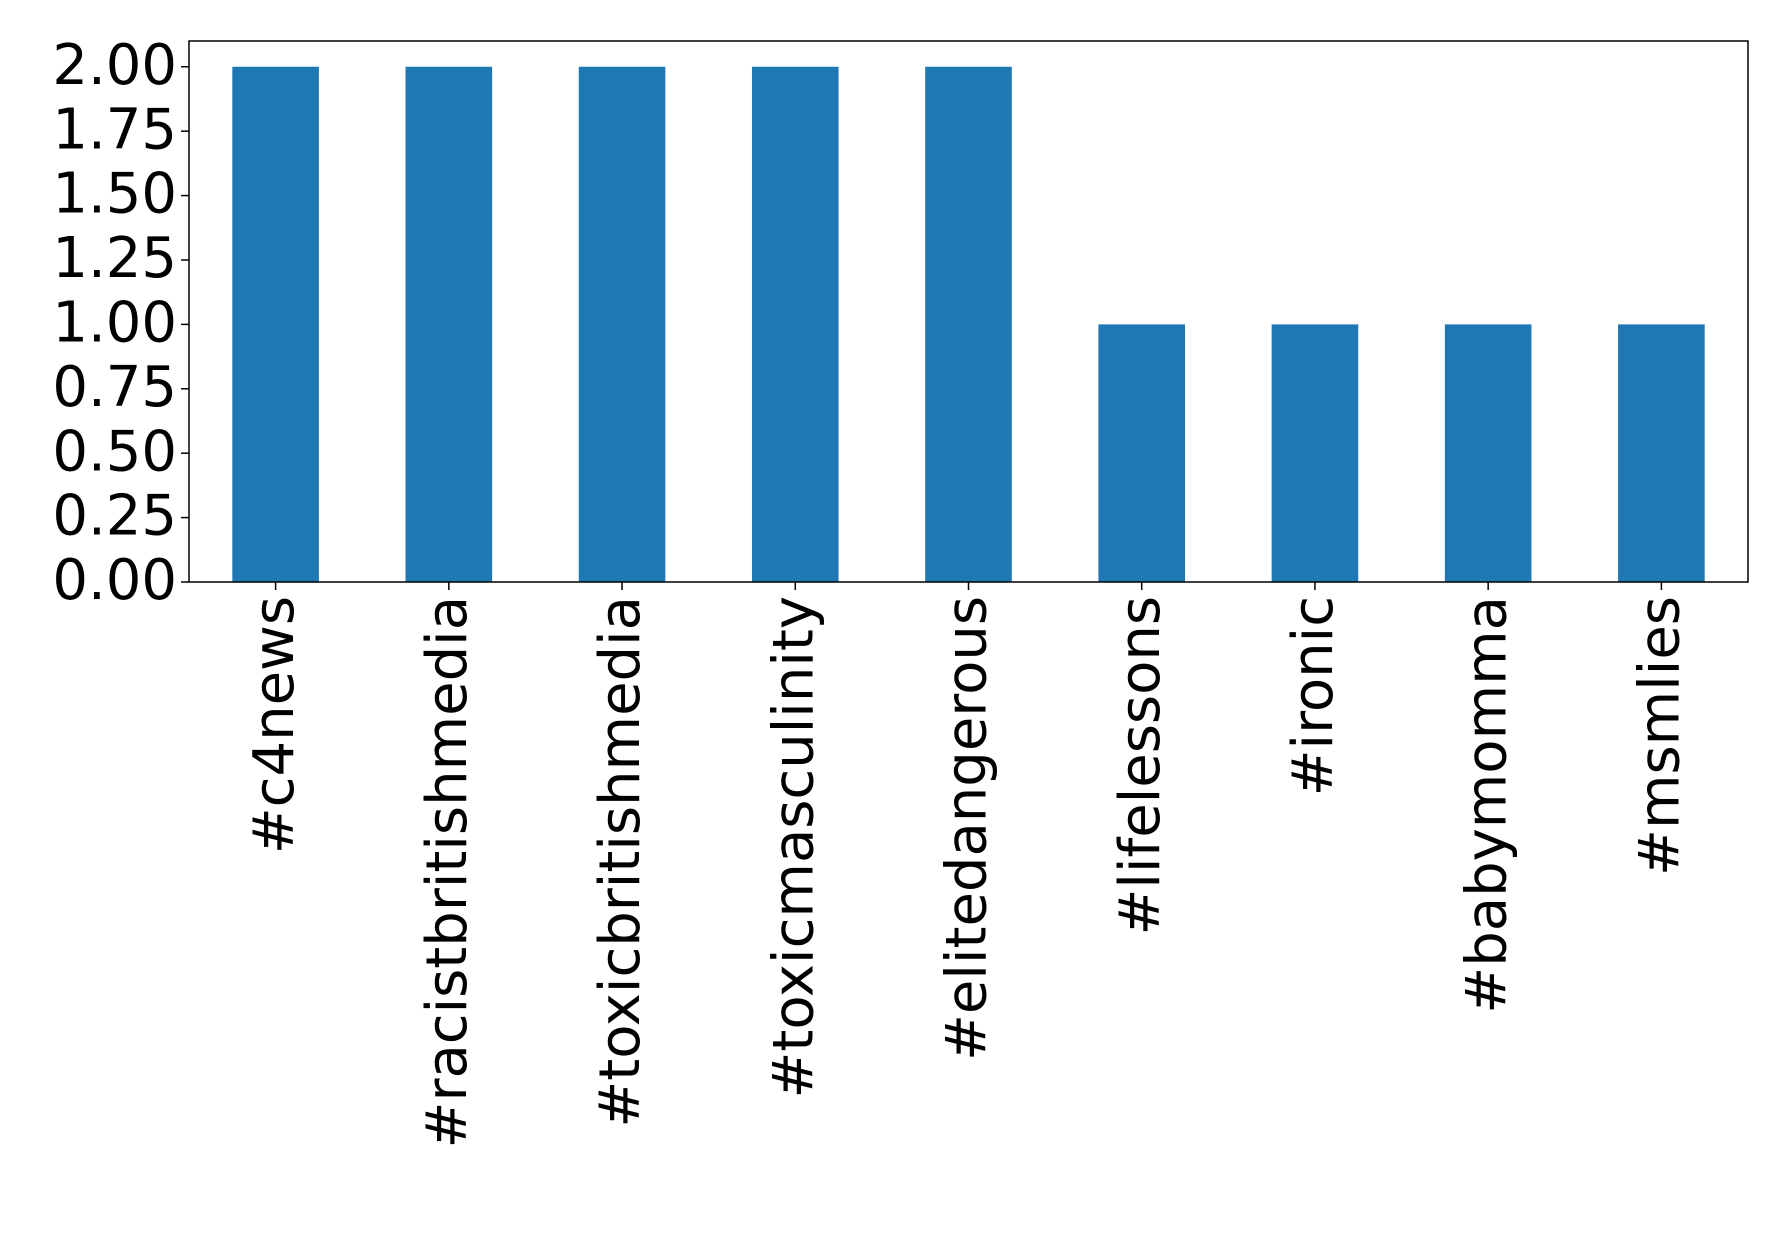 Image resolution: width=1778 pixels, height=1245 pixels. I want to click on y-tick-label: 0.00, so click(114, 580).